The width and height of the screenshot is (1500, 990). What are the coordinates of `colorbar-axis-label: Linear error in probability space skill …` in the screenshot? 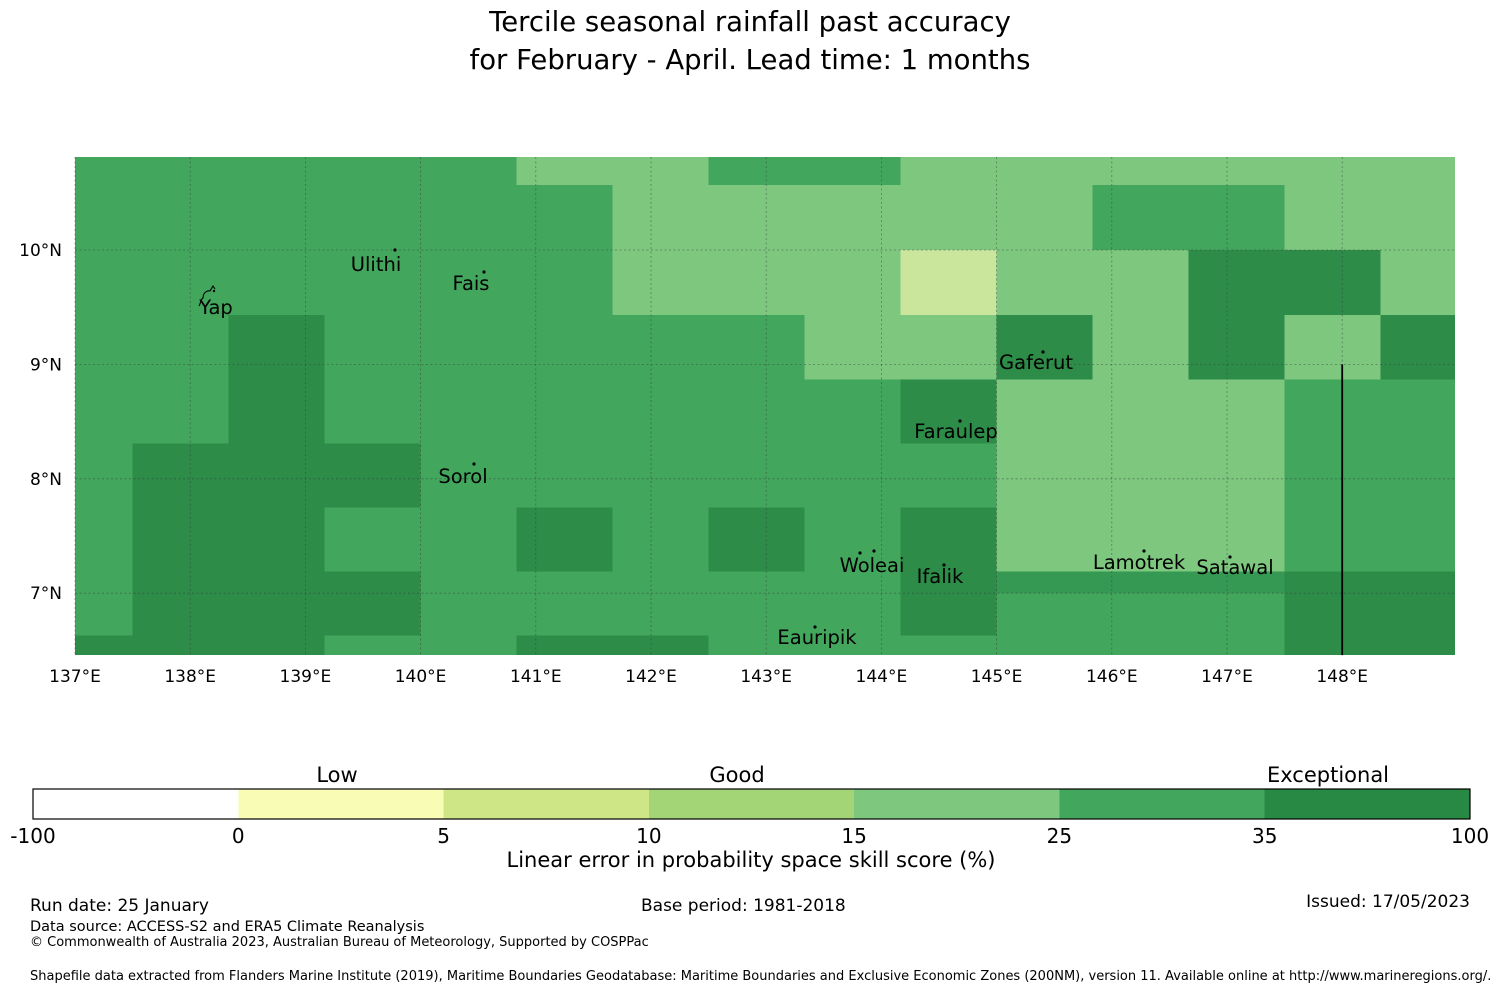 It's located at (751, 860).